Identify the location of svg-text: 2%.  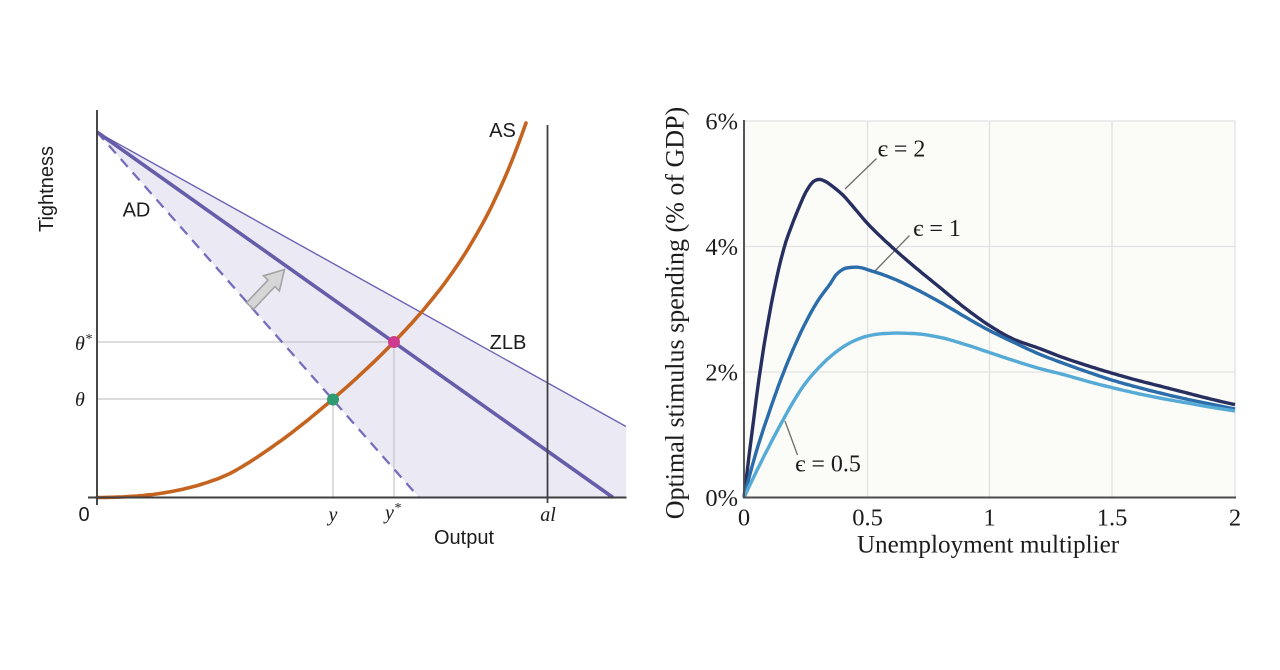
(721, 373).